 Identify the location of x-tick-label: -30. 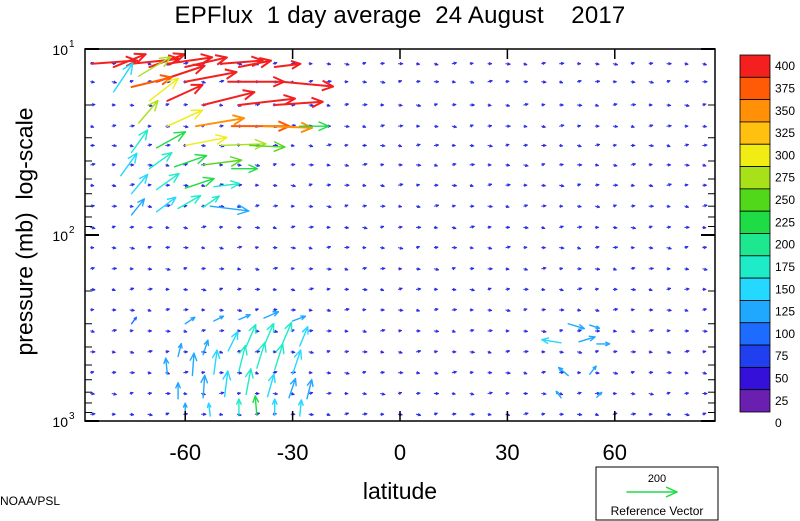
(293, 452).